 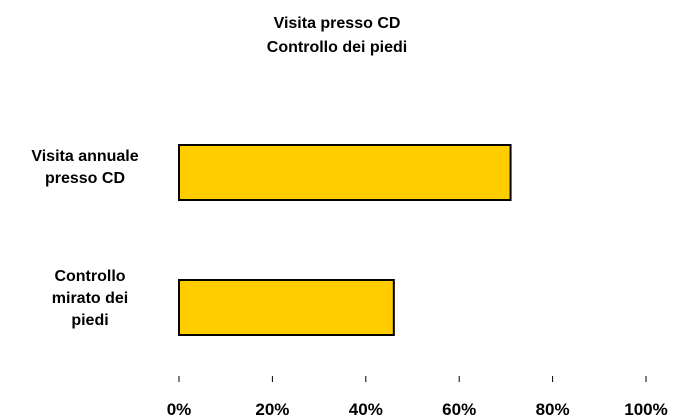 I want to click on category-label-controllo-mirato: Controllo mirato dei piedi, so click(x=90, y=299).